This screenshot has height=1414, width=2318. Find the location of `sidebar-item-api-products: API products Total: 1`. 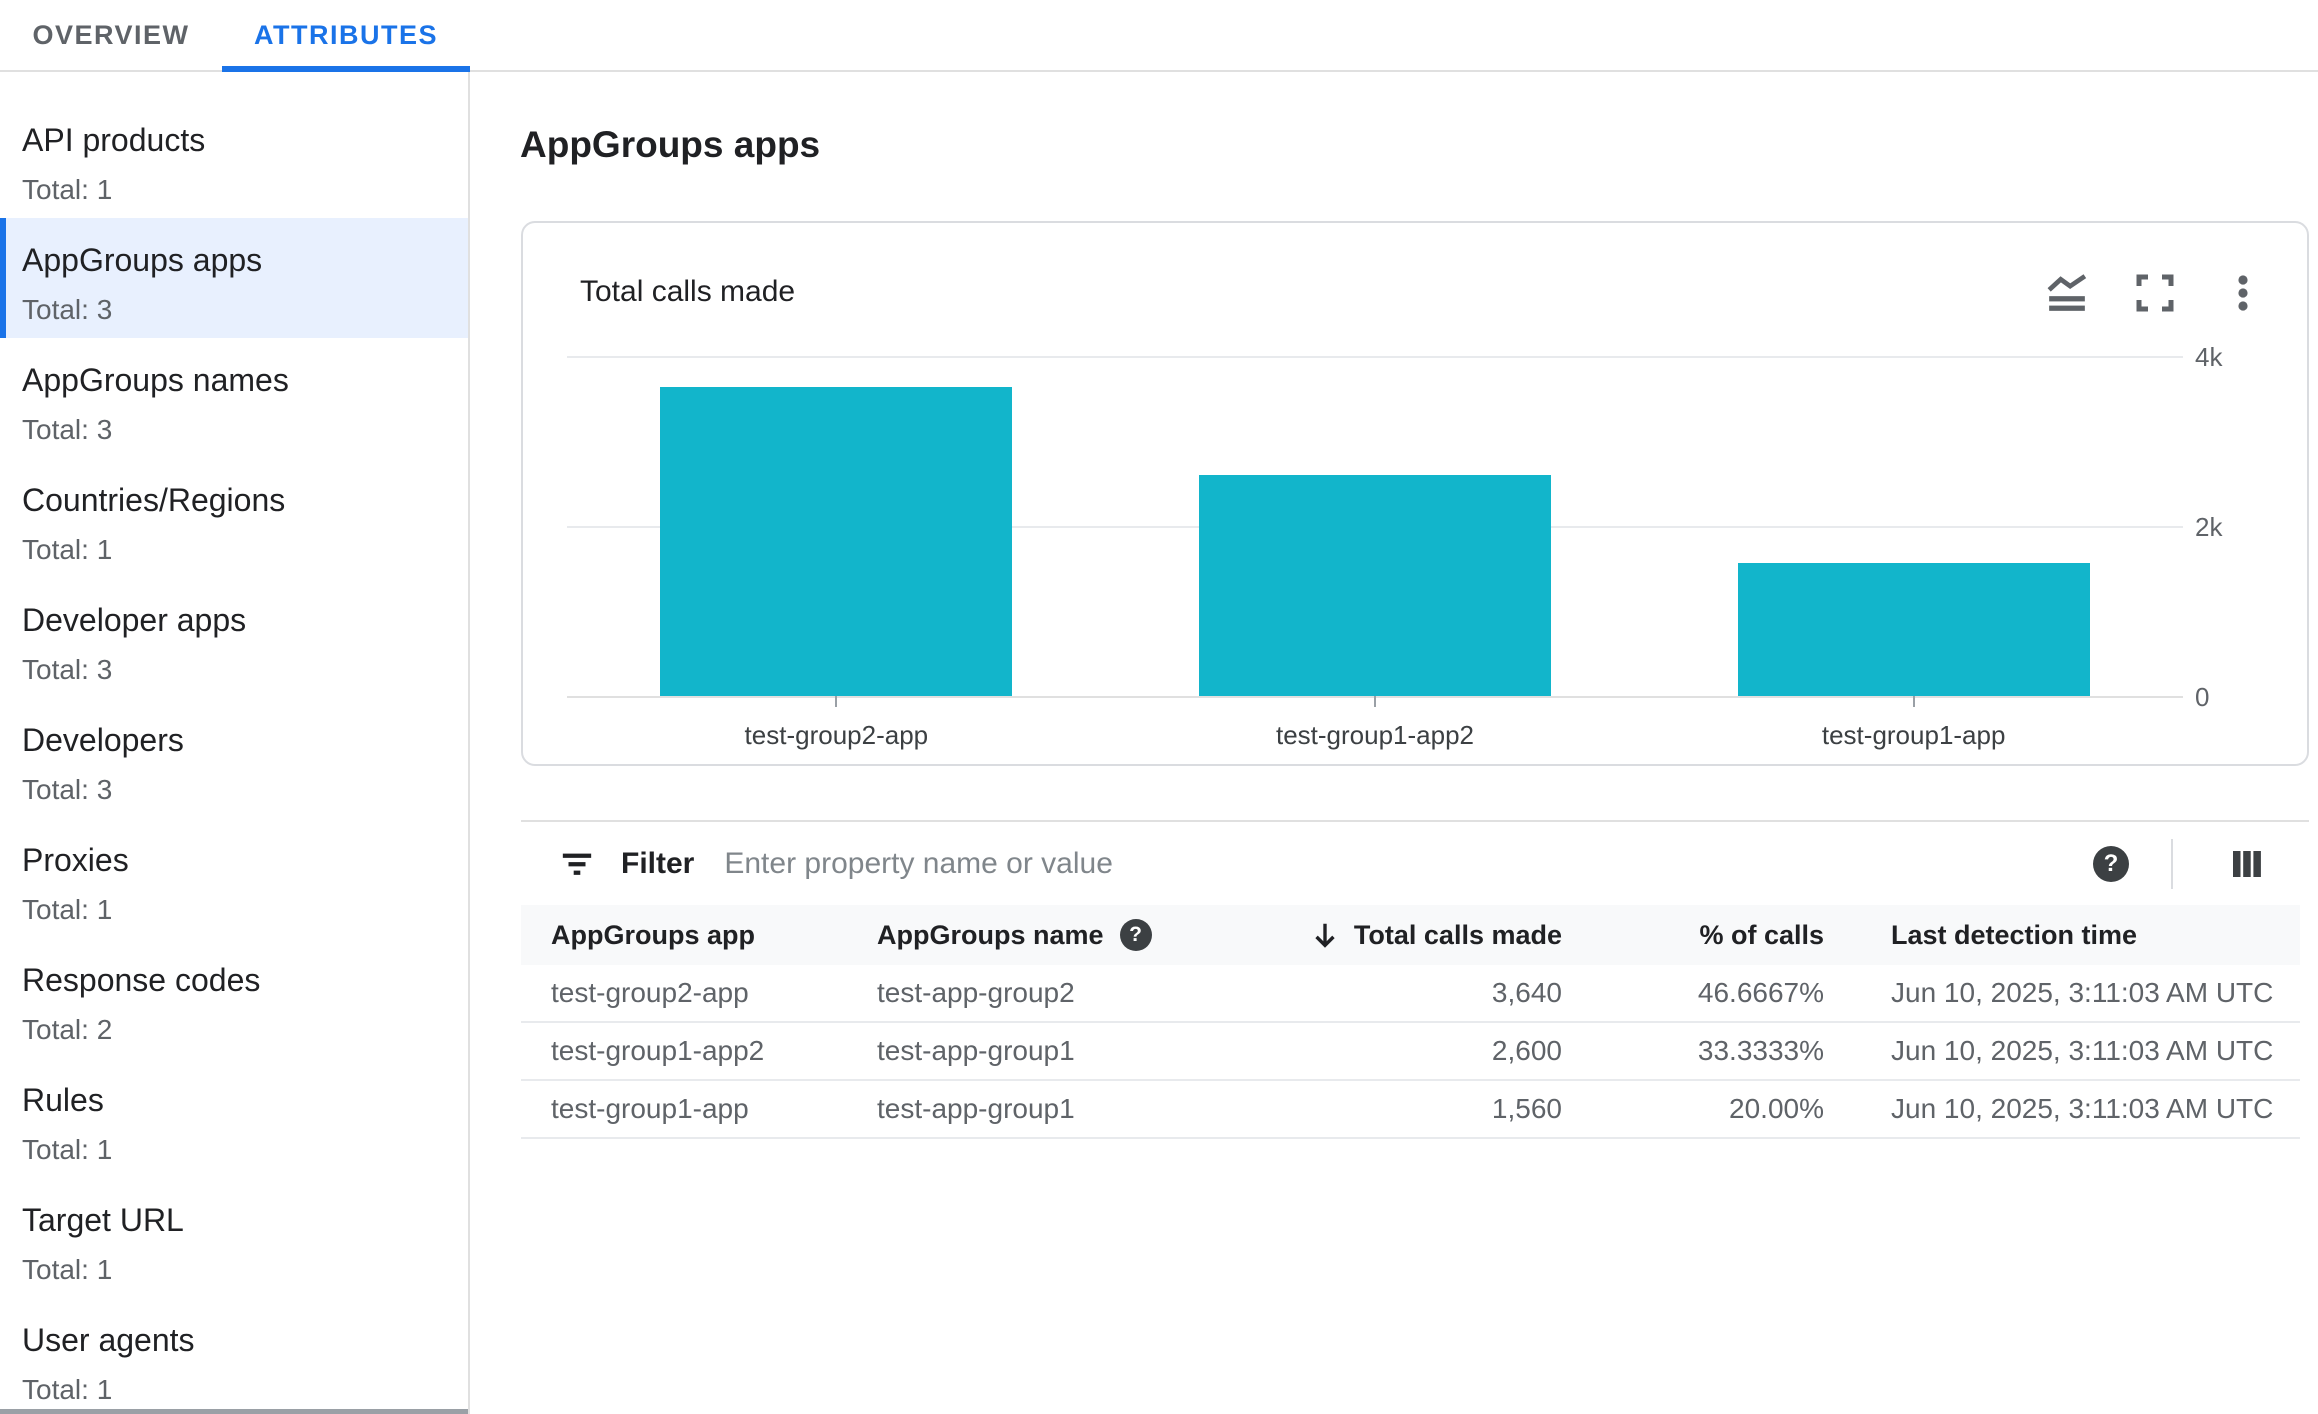

sidebar-item-api-products: API products Total: 1 is located at coordinates (234, 158).